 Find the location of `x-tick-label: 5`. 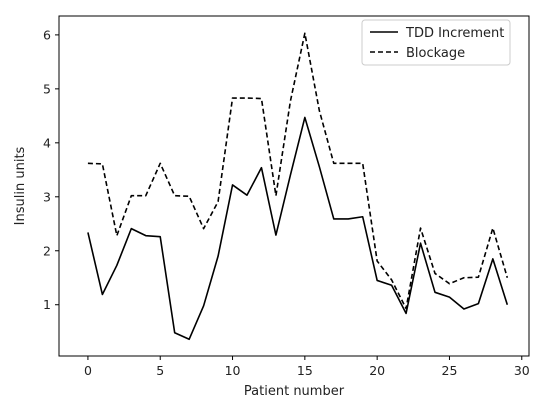

x-tick-label: 5 is located at coordinates (160, 370).